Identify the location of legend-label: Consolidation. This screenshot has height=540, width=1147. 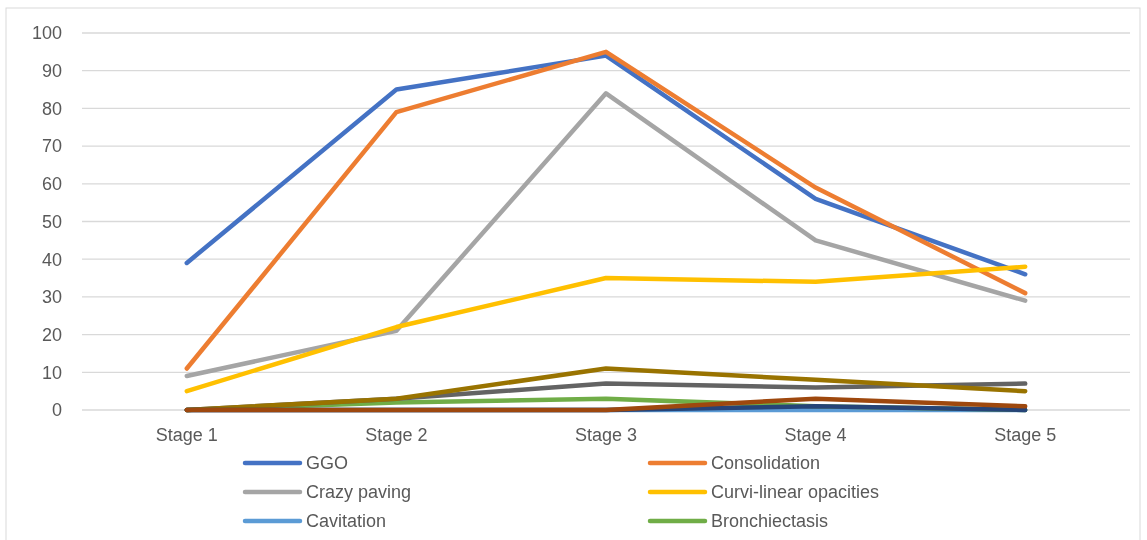
(766, 463).